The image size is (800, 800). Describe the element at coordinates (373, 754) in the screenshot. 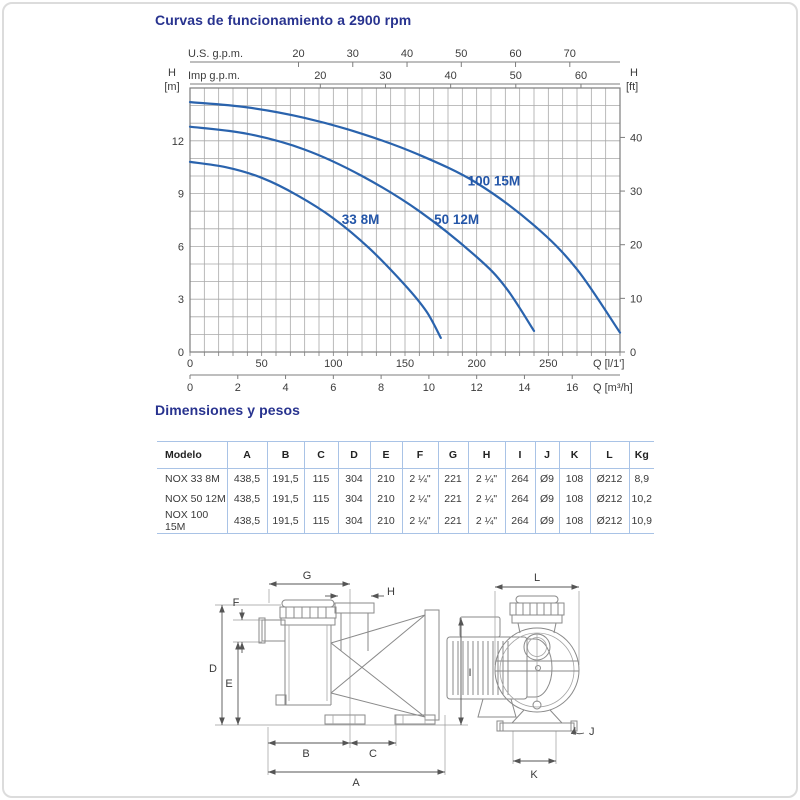

I see `dim-label-C: C` at that location.